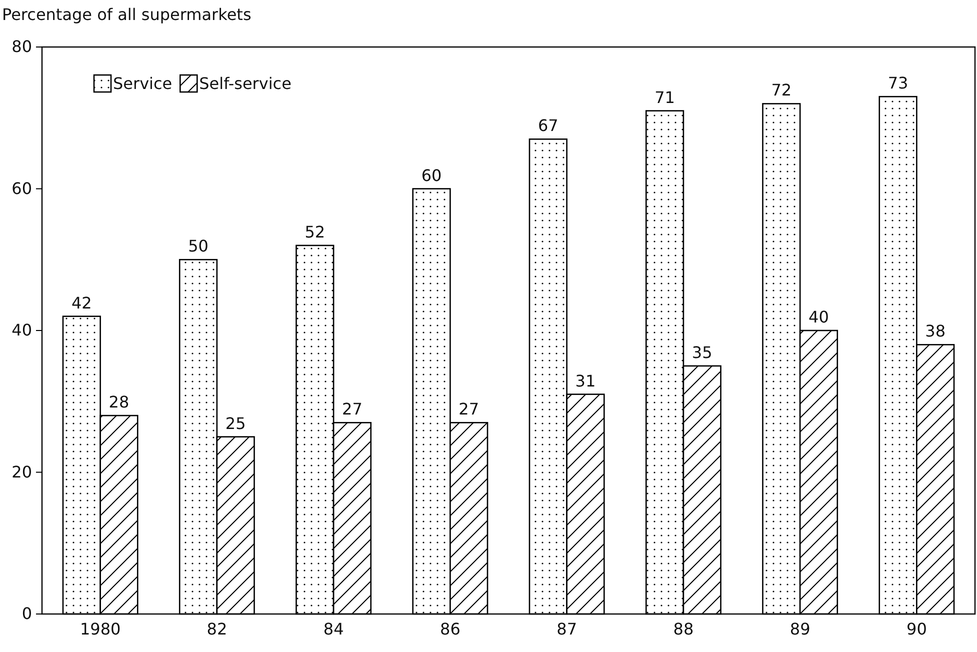 The width and height of the screenshot is (977, 652). Describe the element at coordinates (450, 629) in the screenshot. I see `x-tick-label: 86` at that location.